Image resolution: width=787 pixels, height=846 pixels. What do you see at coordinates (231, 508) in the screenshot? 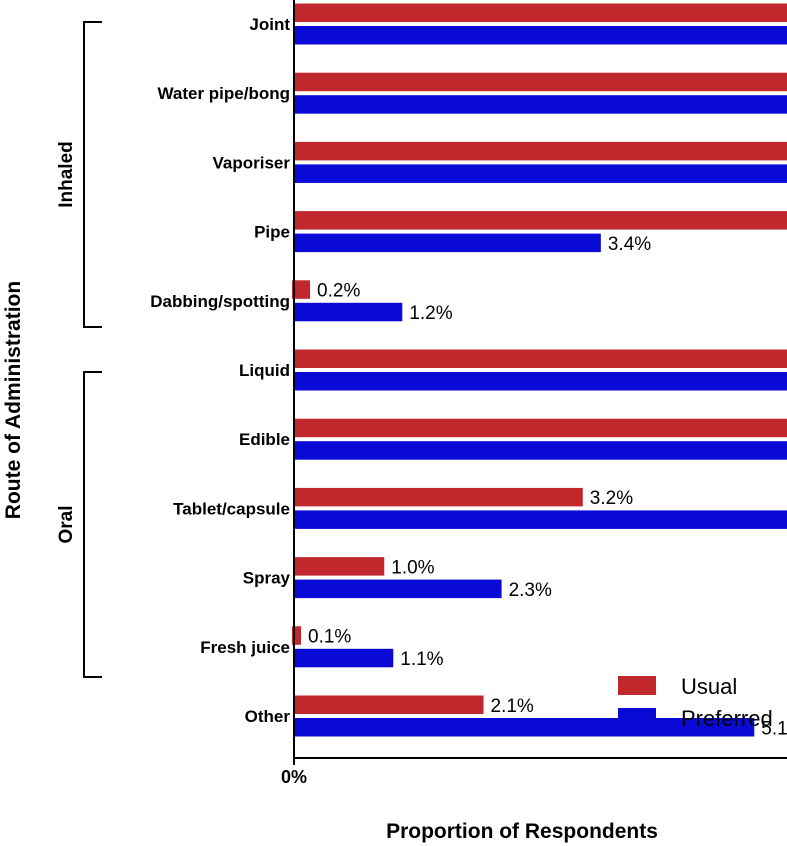
I see `category-label-tablet-capsule: Tablet/capsule` at bounding box center [231, 508].